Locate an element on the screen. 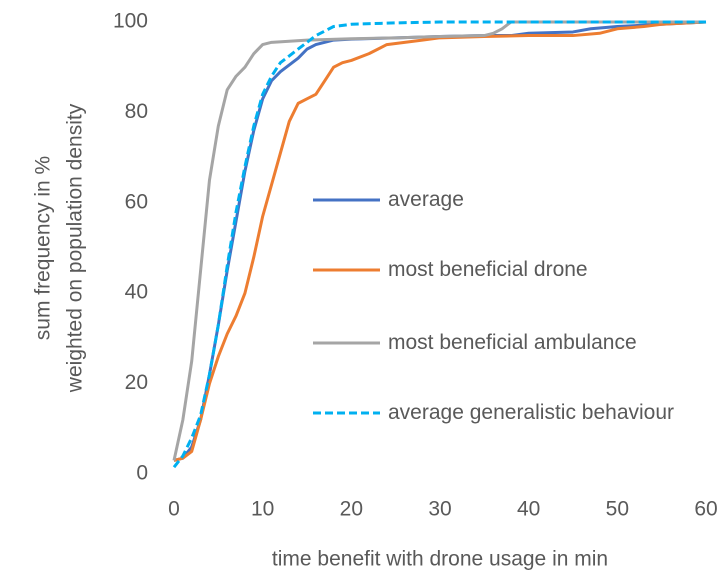  y-tick-label: 0 is located at coordinates (142, 473).